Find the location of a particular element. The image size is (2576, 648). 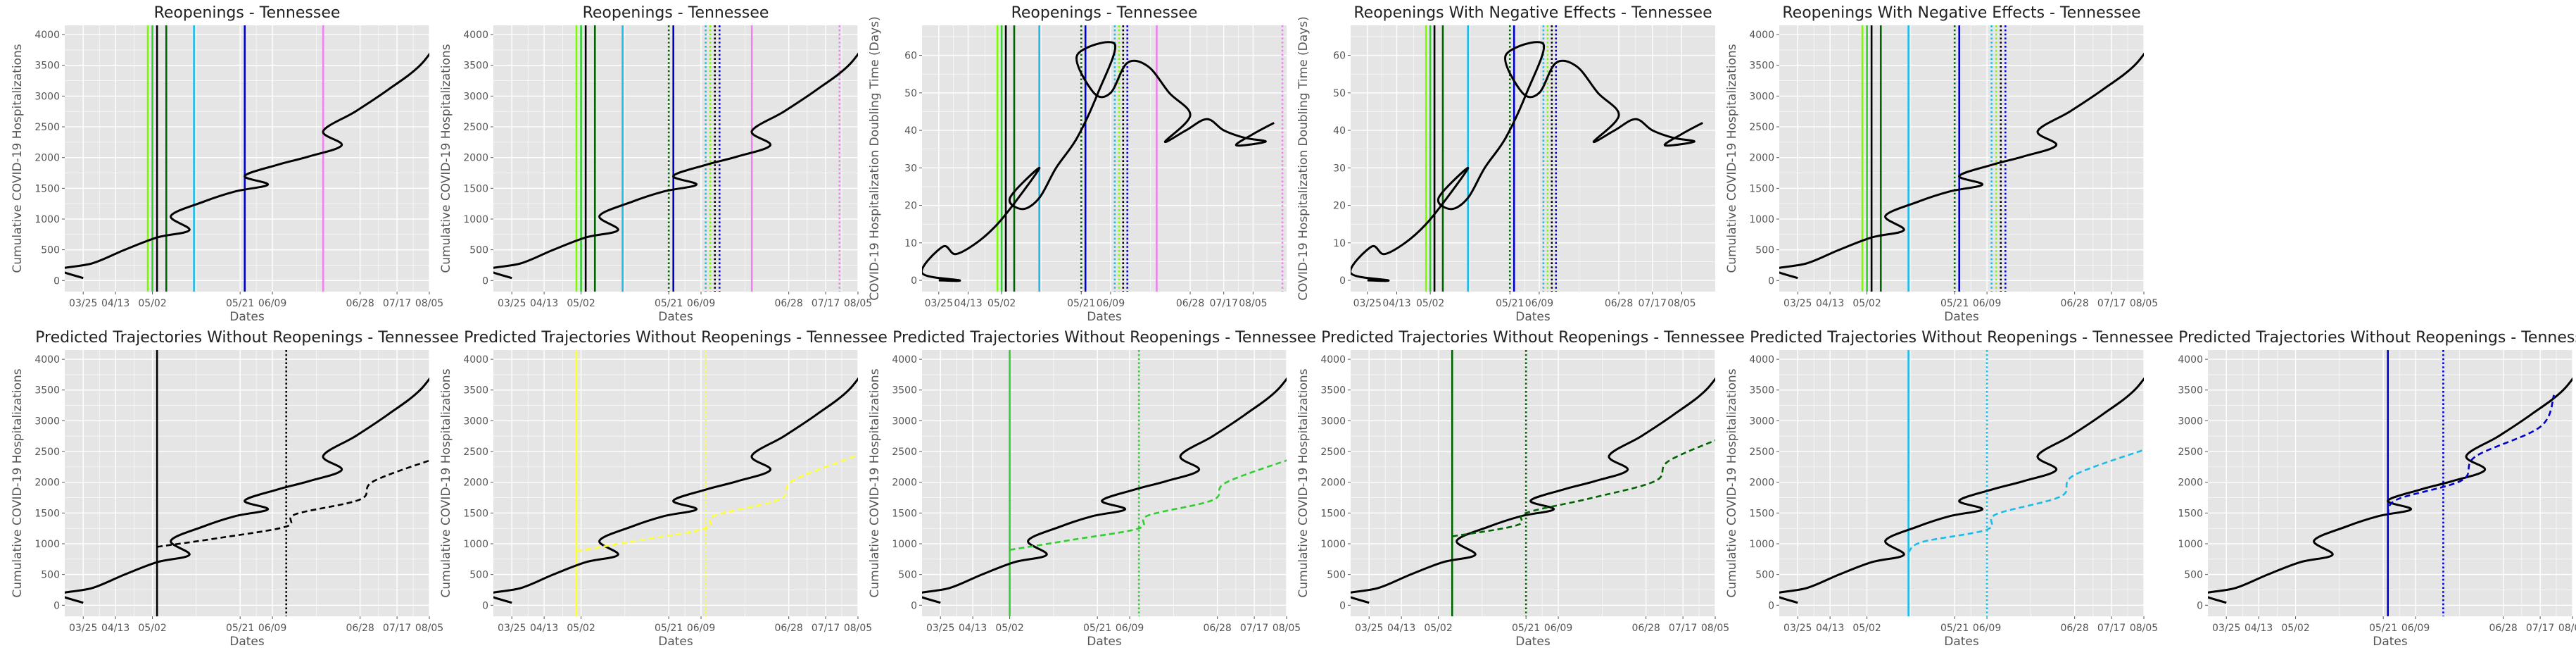

y-tick-label: 50 is located at coordinates (1339, 93).